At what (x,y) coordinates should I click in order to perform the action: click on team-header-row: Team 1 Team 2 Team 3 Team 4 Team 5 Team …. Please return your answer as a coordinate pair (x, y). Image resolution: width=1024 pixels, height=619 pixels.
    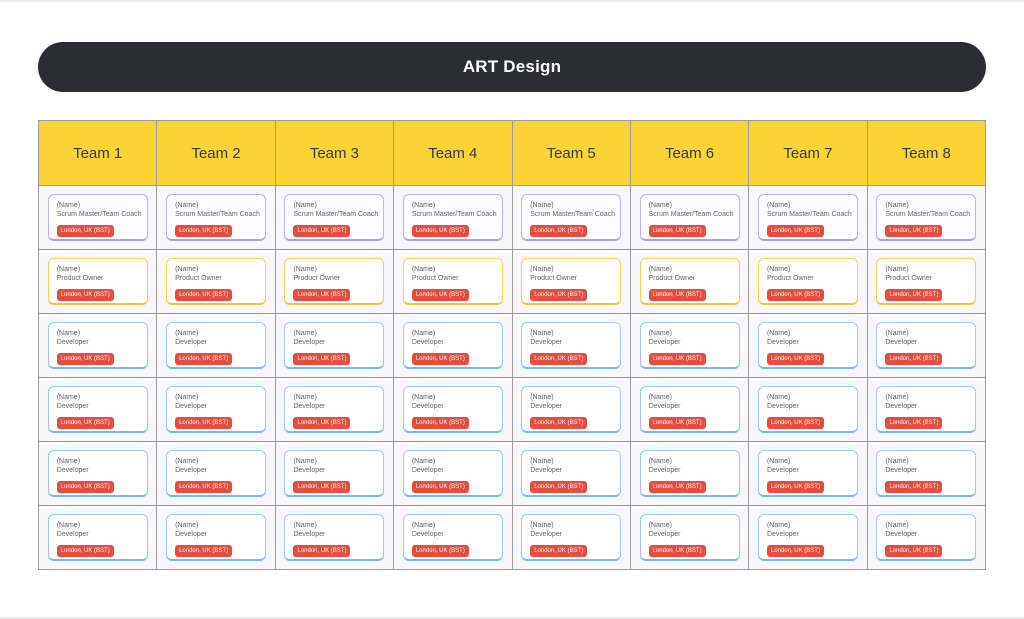
    Looking at the image, I should click on (512, 153).